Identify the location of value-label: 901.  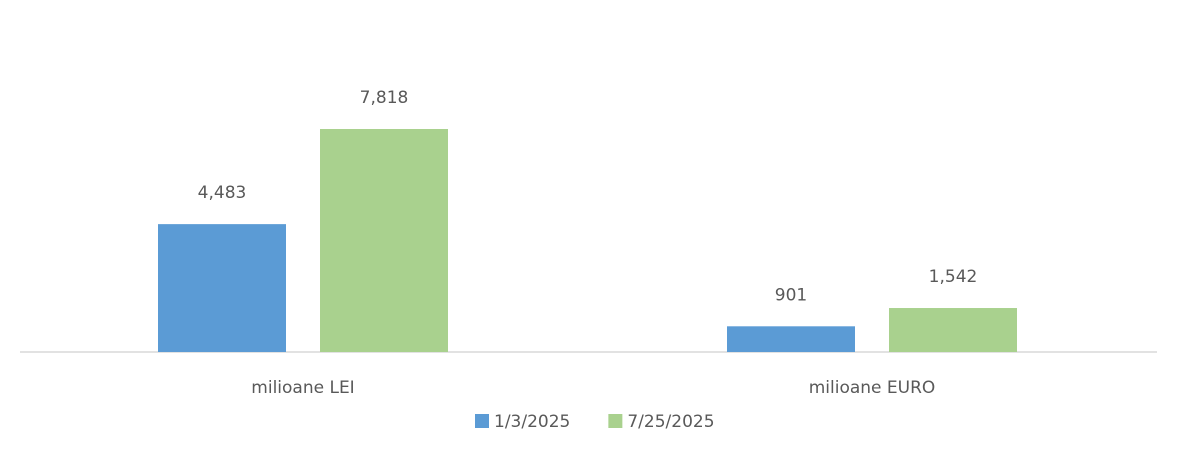
(791, 295).